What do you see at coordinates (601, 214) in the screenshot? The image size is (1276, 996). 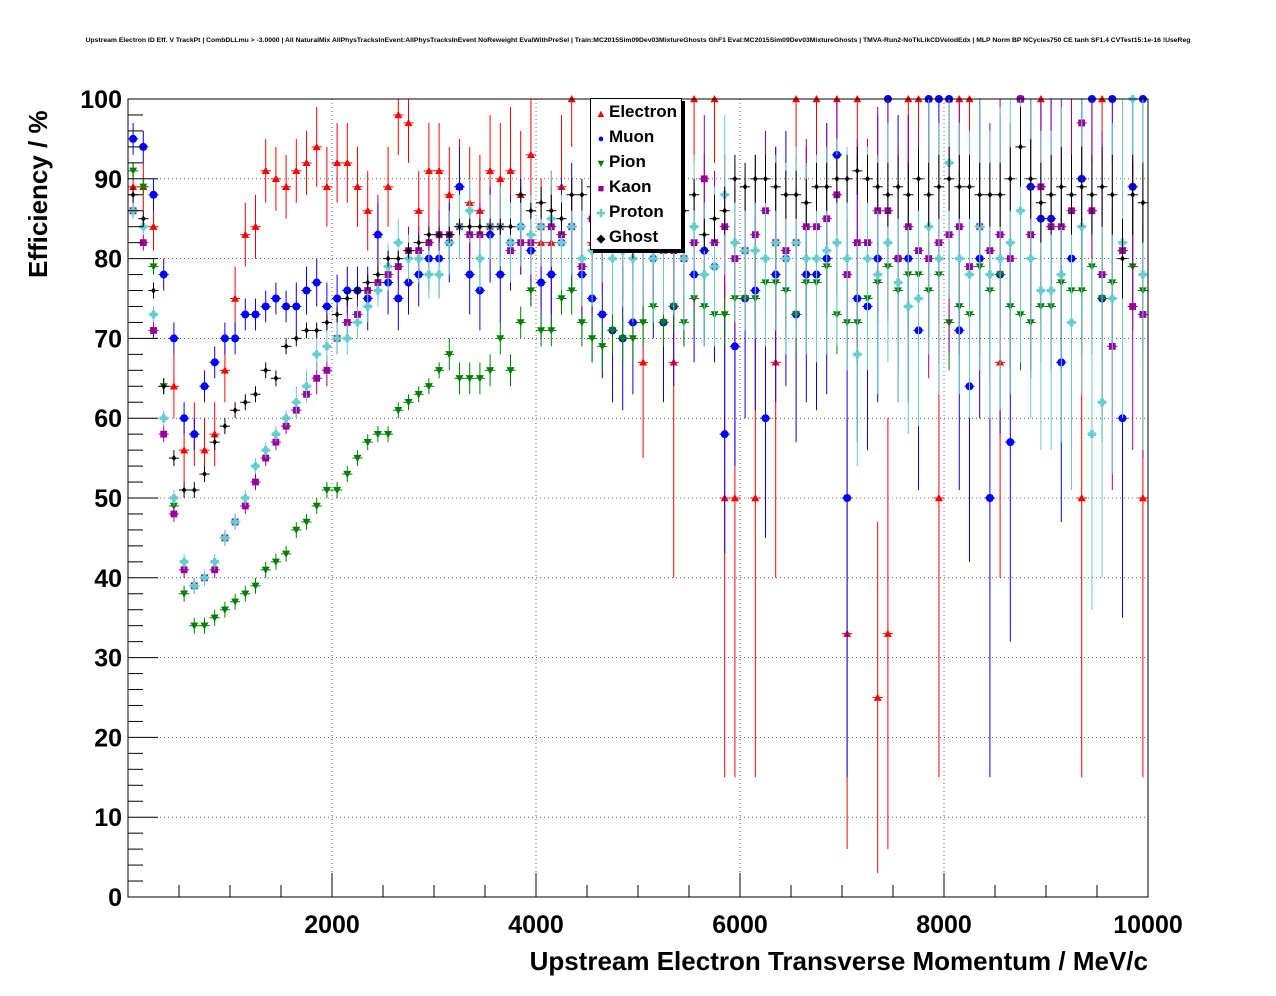 I see `legend-marker-cross-icon: ✚` at bounding box center [601, 214].